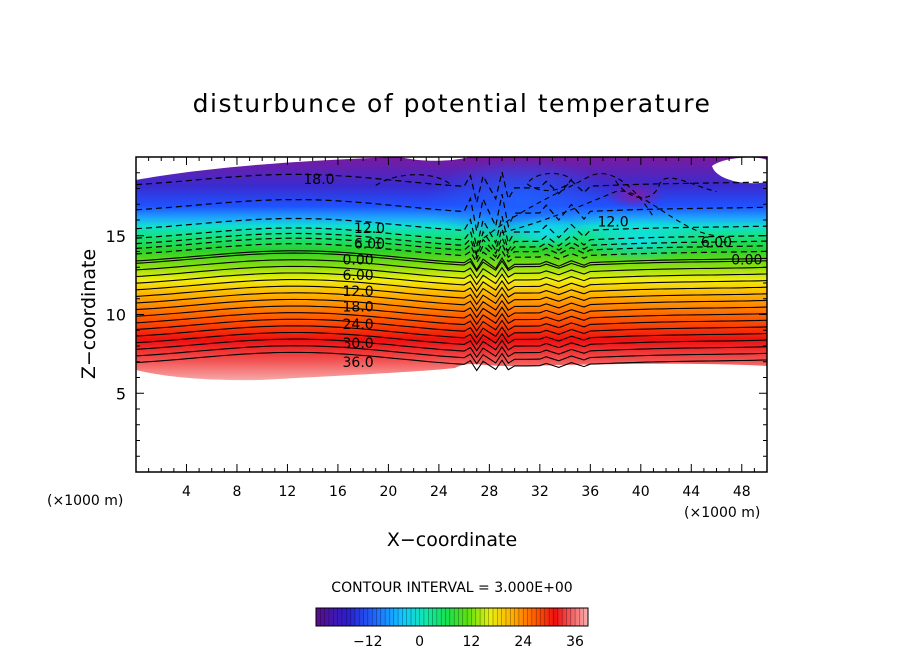 This screenshot has height=654, width=904. Describe the element at coordinates (590, 492) in the screenshot. I see `x-tick-label: 36` at that location.